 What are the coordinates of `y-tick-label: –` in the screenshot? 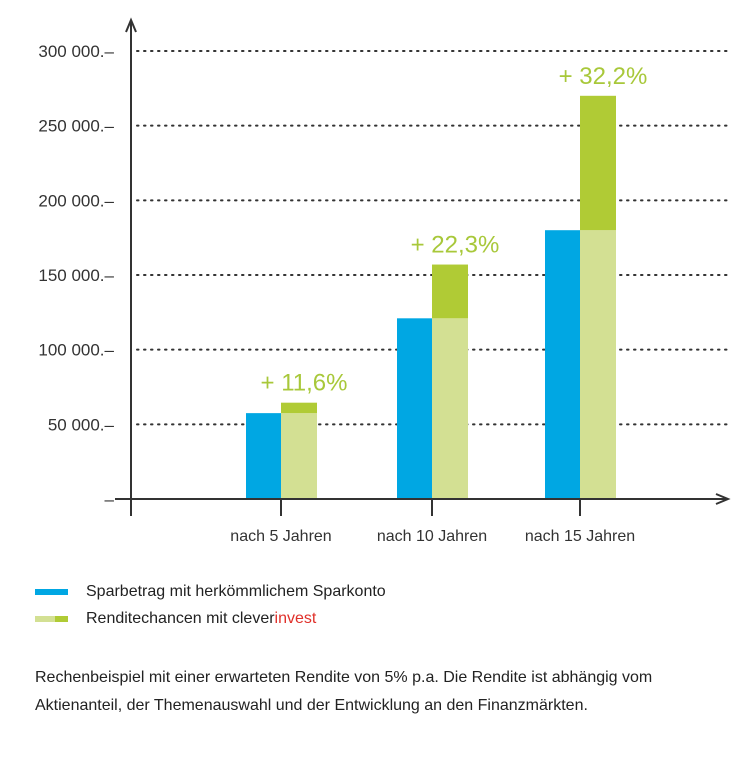 It's located at (110, 499).